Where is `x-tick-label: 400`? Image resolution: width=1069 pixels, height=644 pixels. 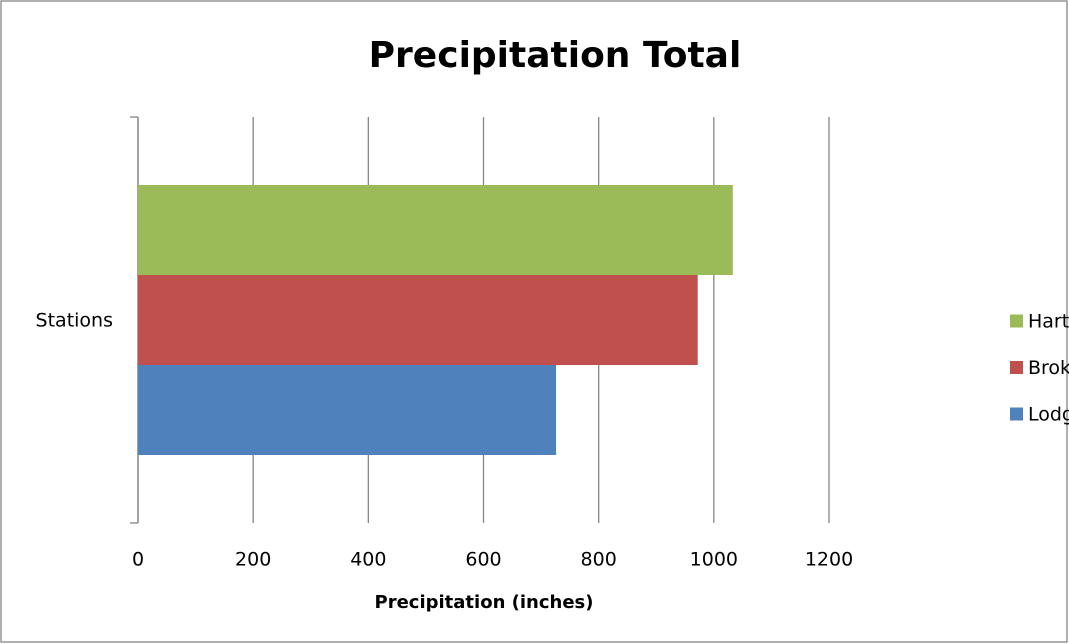
x-tick-label: 400 is located at coordinates (368, 560).